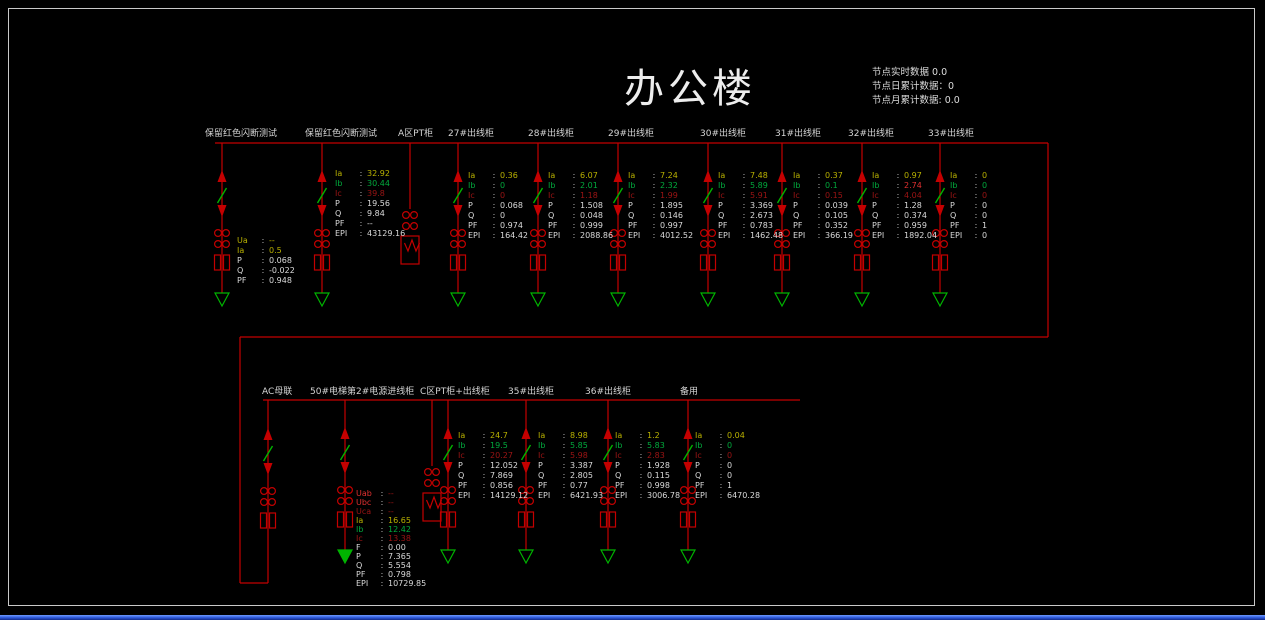  What do you see at coordinates (647, 436) in the screenshot?
I see `reading-row: Ia:1.2` at bounding box center [647, 436].